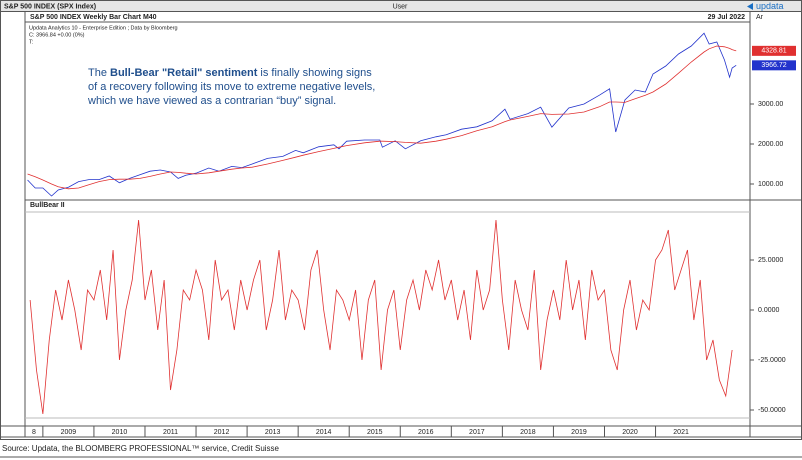  Describe the element at coordinates (630, 432) in the screenshot. I see `x-tick-label: 2020` at that location.